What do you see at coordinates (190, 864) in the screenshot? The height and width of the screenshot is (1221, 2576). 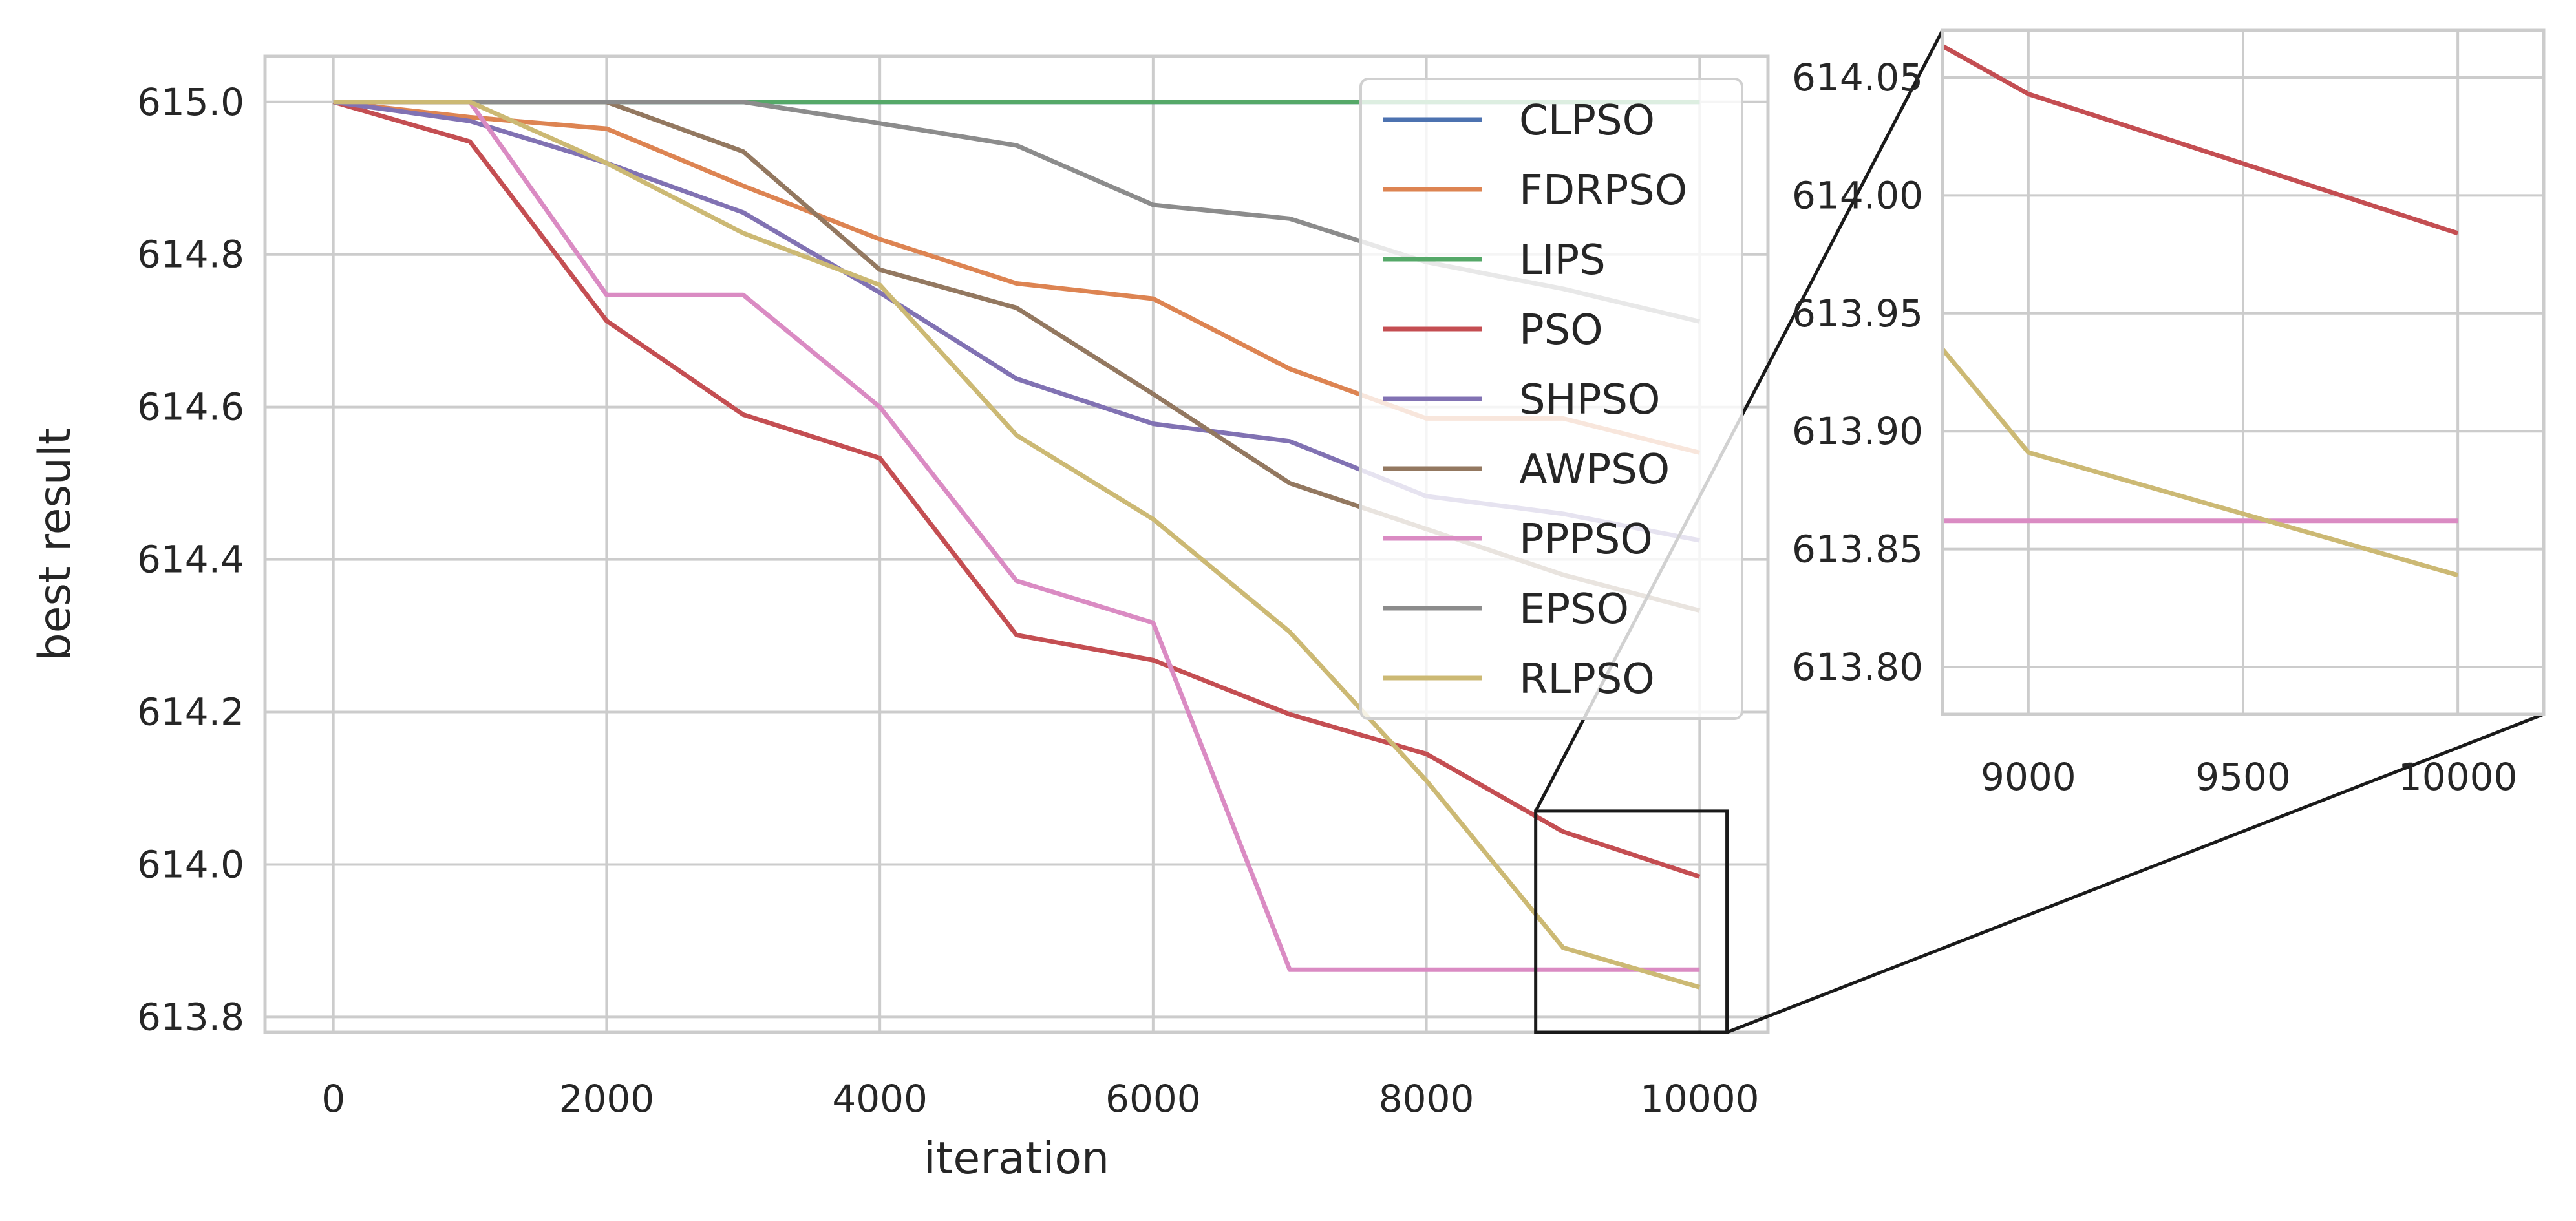 I see `y-tick-label: 614.0` at bounding box center [190, 864].